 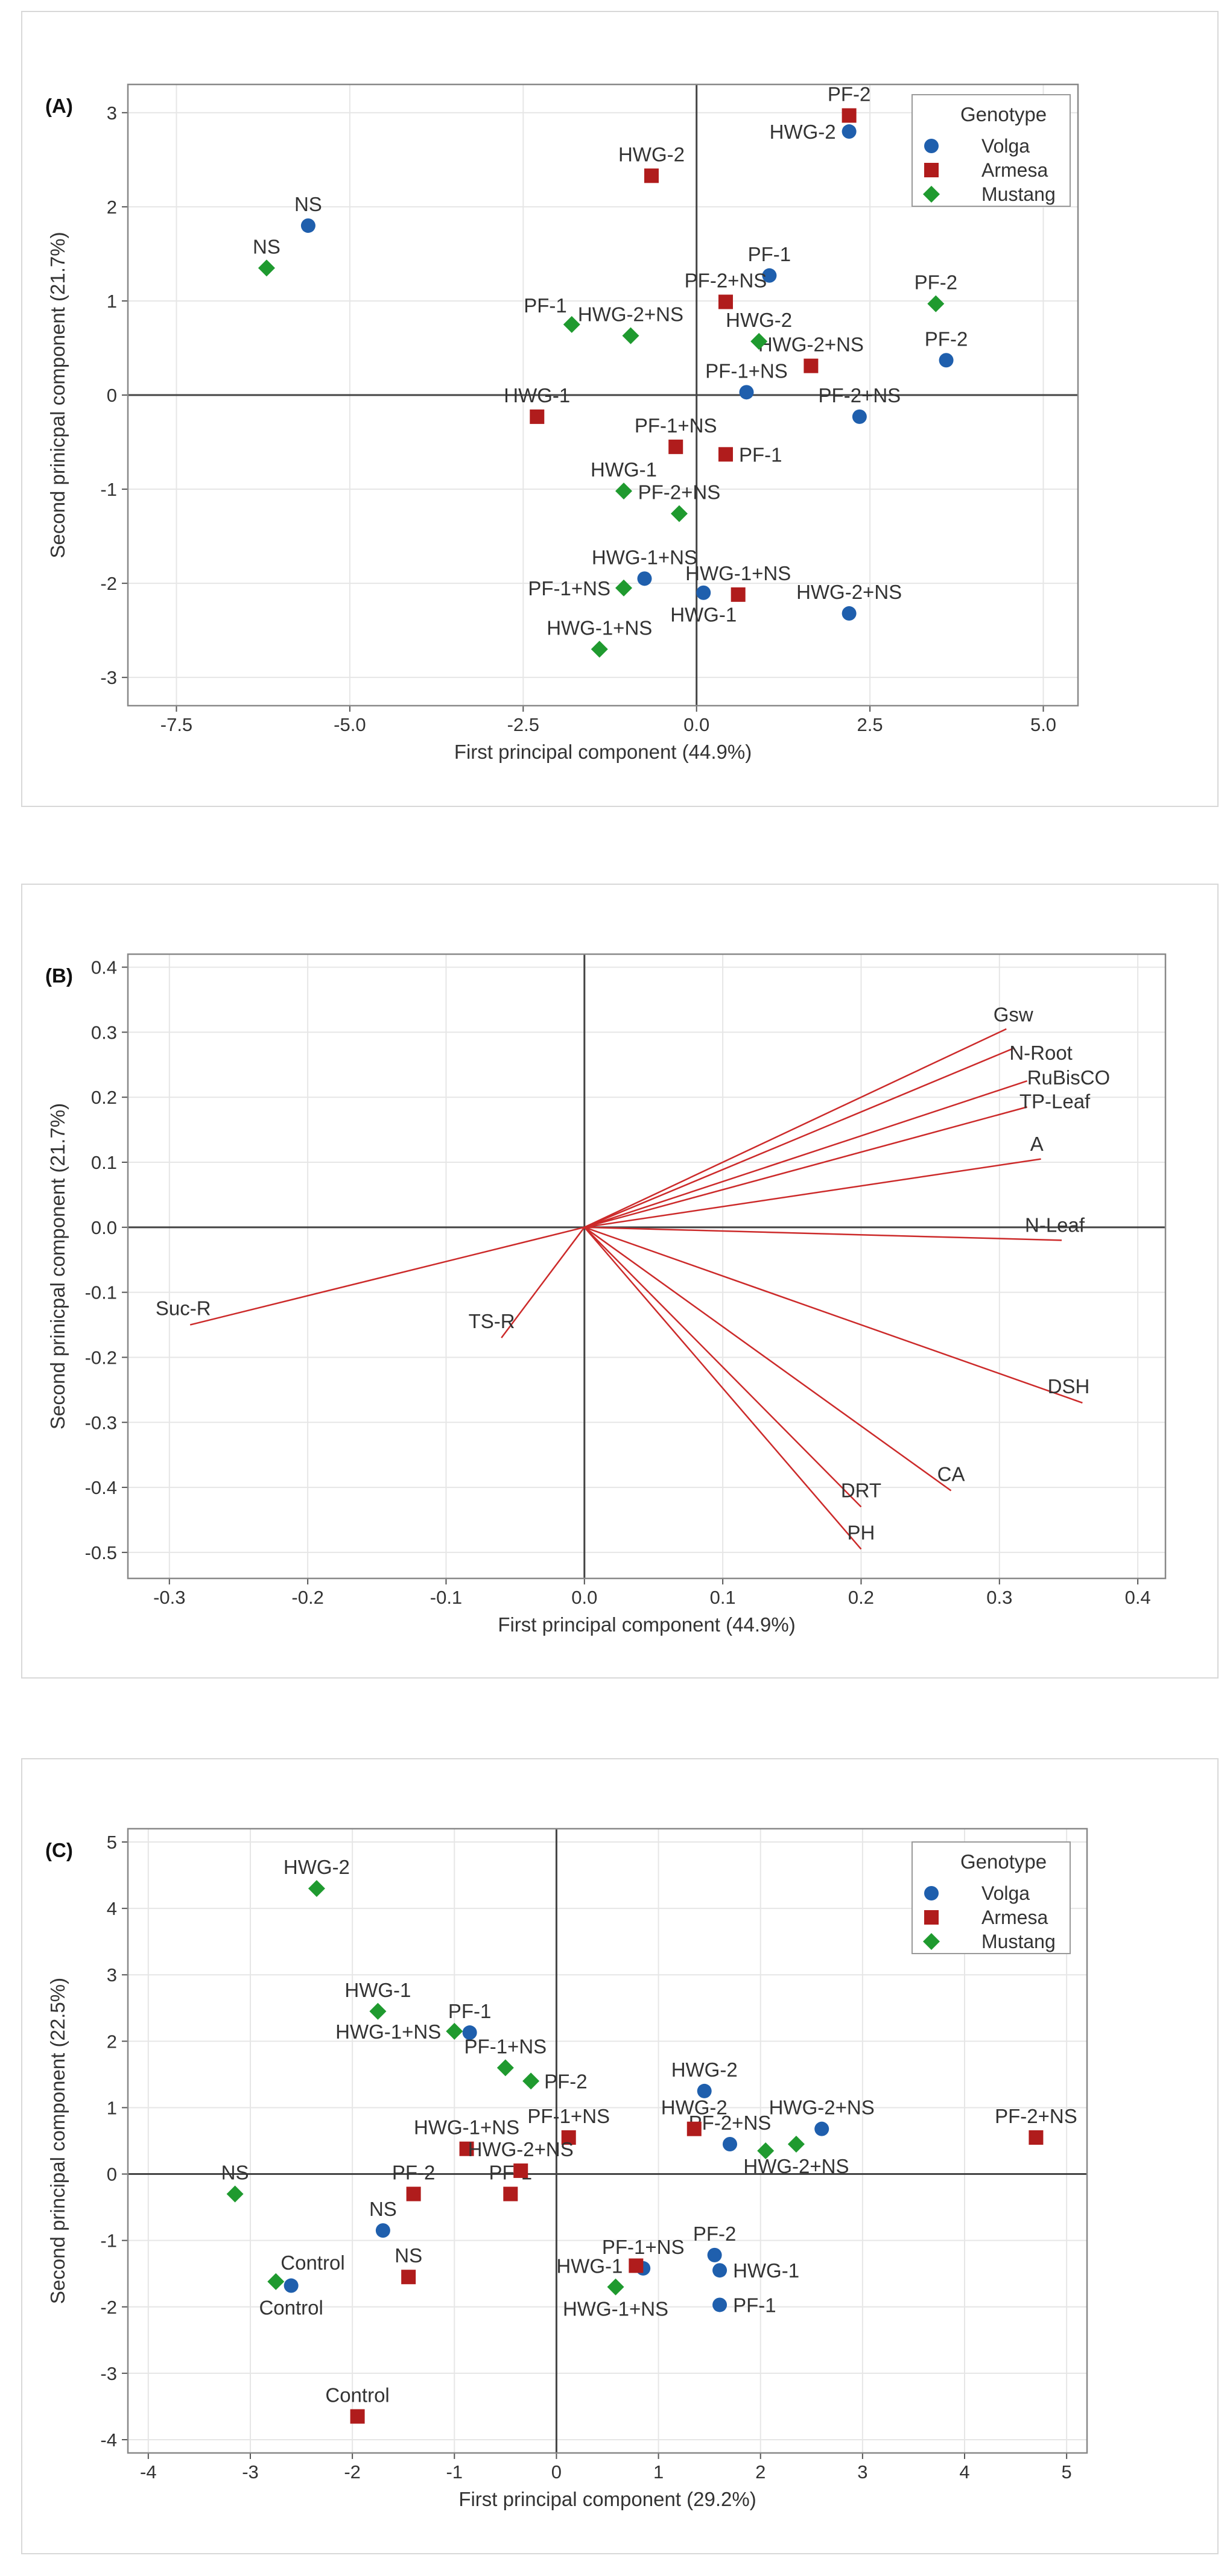 I want to click on panel-b-ytick-label: -0.3, so click(x=101, y=1422).